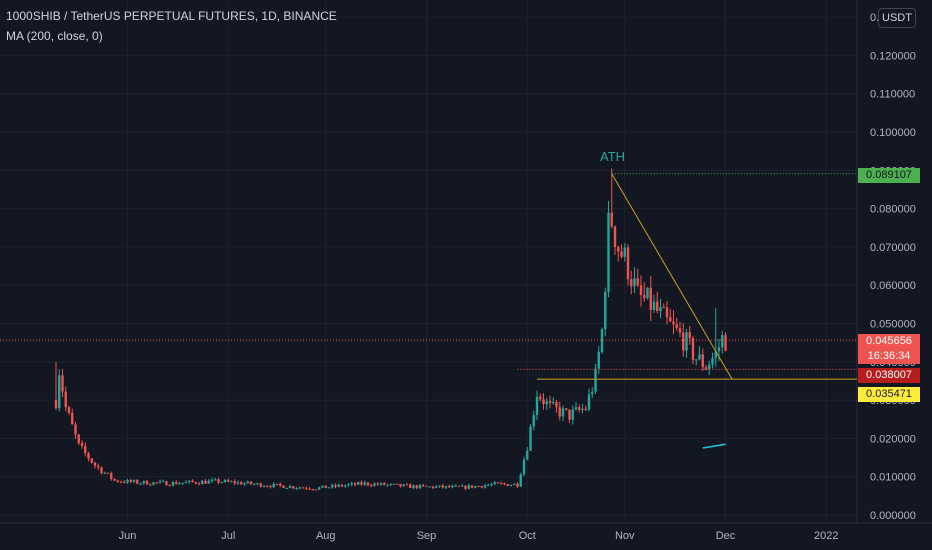 This screenshot has height=550, width=932. Describe the element at coordinates (889, 175) in the screenshot. I see `ath-price-tag: 0.089107` at that location.